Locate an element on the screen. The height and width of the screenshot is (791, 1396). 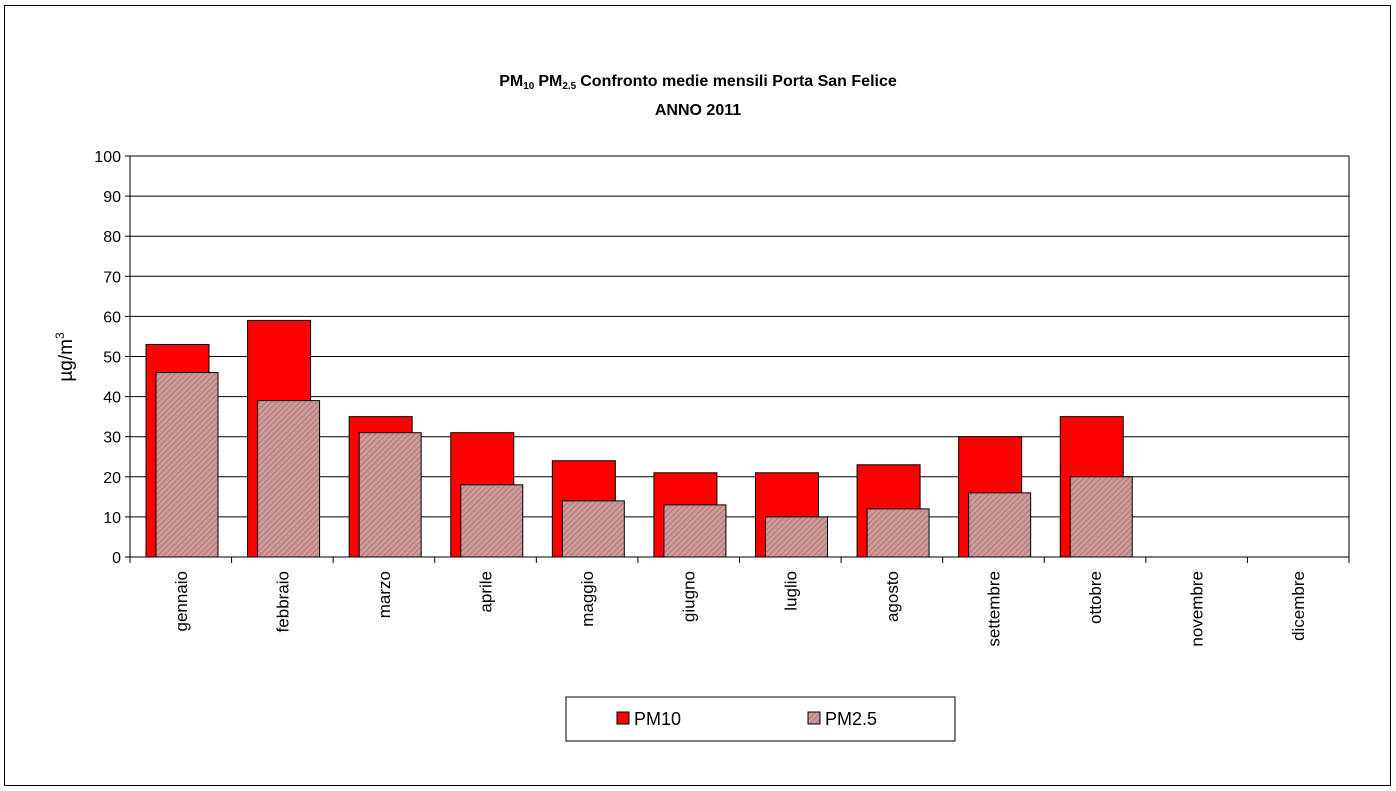
y-axis-label: µg/m3 is located at coordinates (65, 357).